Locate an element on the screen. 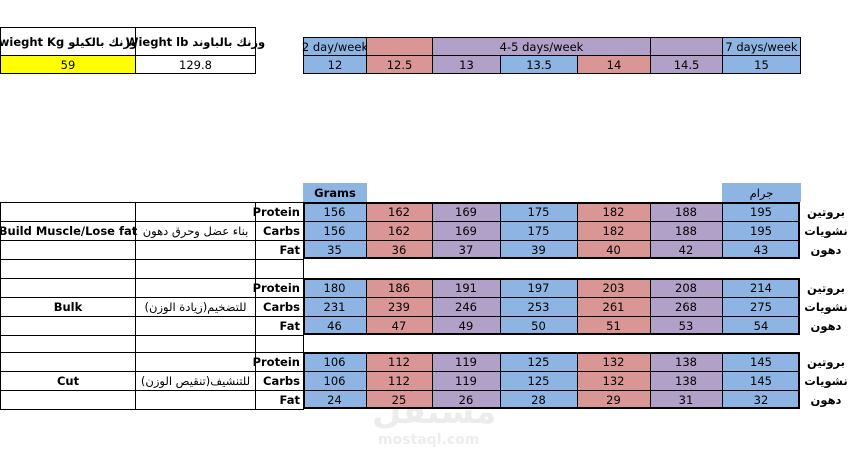  multiplier: 14.5 is located at coordinates (686, 64).